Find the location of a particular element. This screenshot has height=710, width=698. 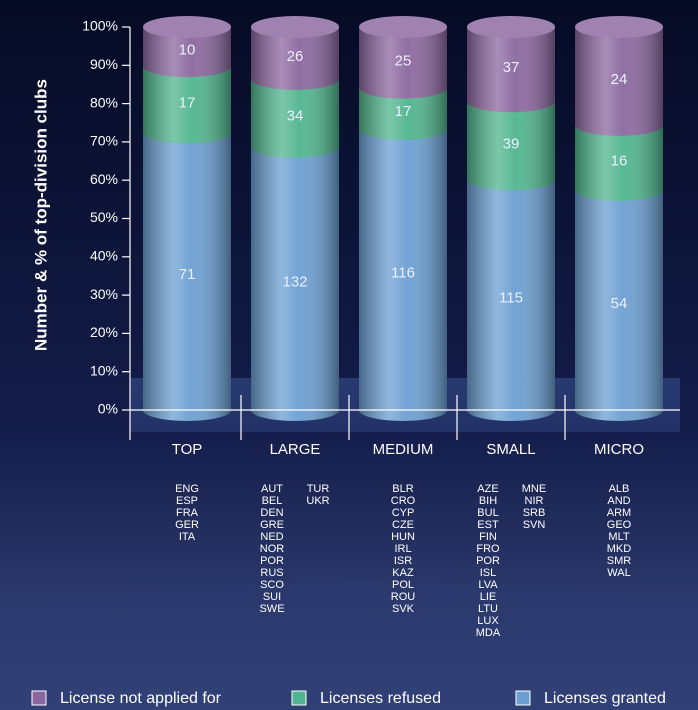

value-label: 34 is located at coordinates (295, 116).